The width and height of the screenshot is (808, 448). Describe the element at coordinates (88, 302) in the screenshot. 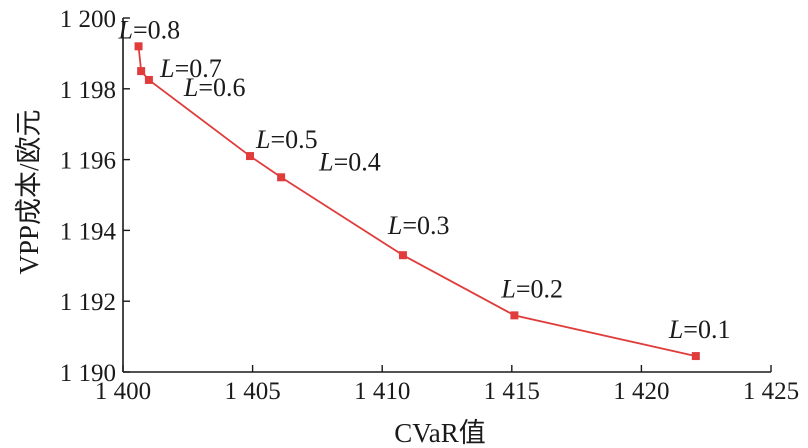

I see `y-tick-label: 1 192` at that location.